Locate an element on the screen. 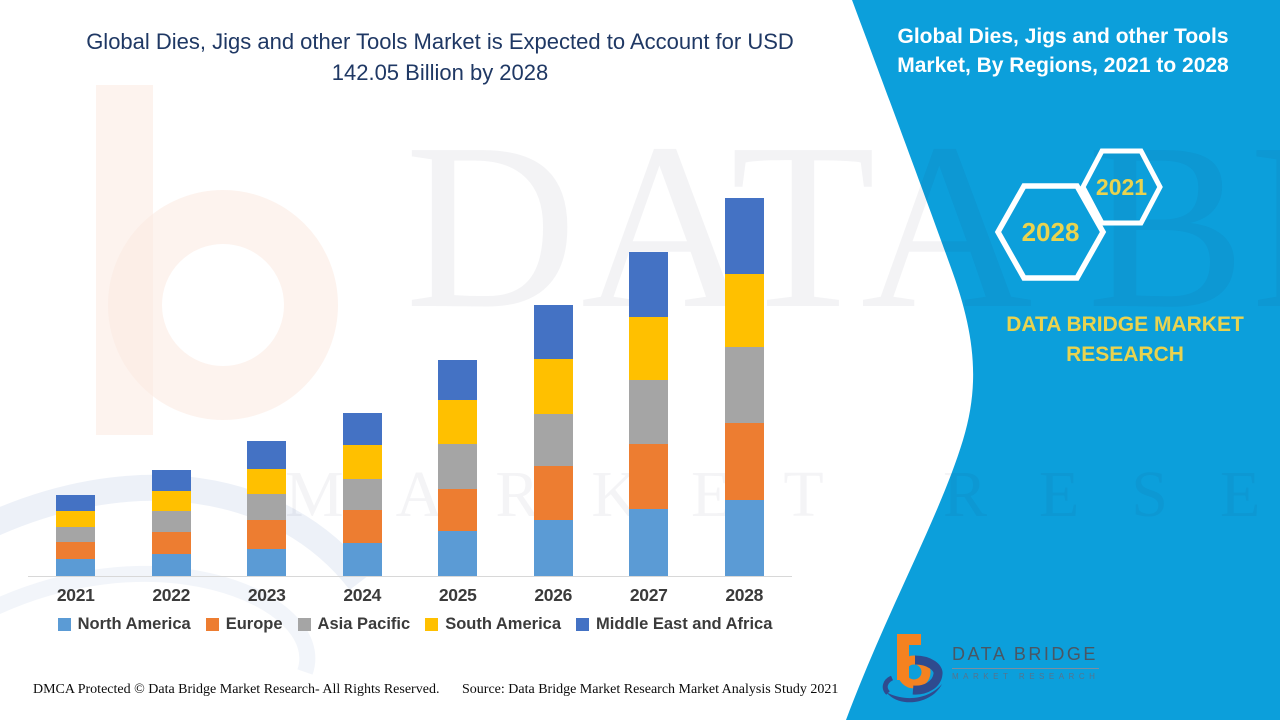 Image resolution: width=1280 pixels, height=720 pixels. segment-2024-middle-east-and-africa is located at coordinates (362, 429).